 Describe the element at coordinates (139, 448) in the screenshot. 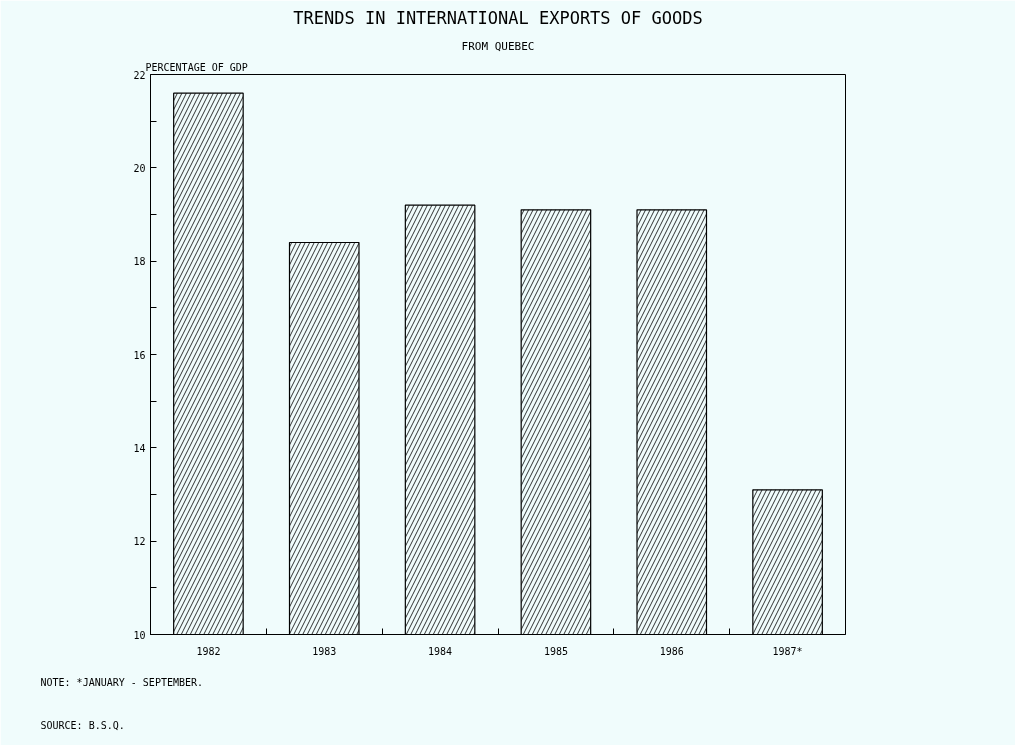

I see `y-tick-label: 14` at that location.